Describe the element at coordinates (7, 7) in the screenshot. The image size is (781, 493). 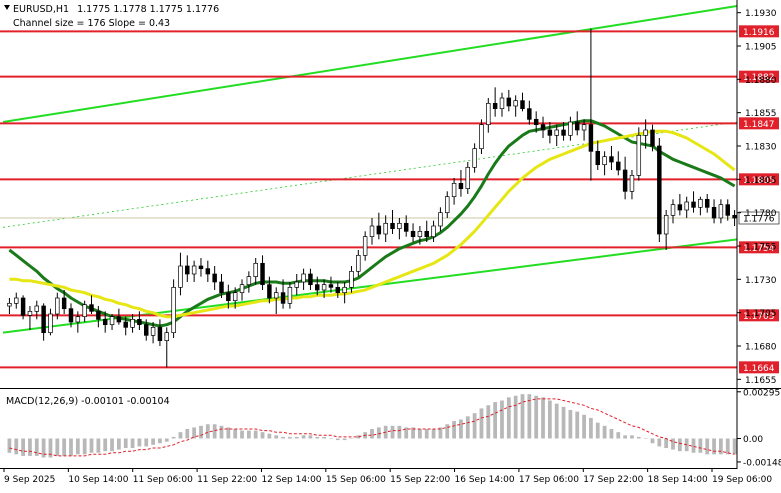
I see `dropdown-triangle-icon` at that location.